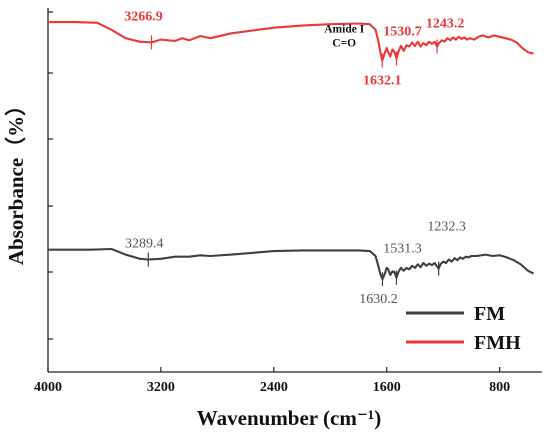  I want to click on series-line-fmh, so click(291, 41).